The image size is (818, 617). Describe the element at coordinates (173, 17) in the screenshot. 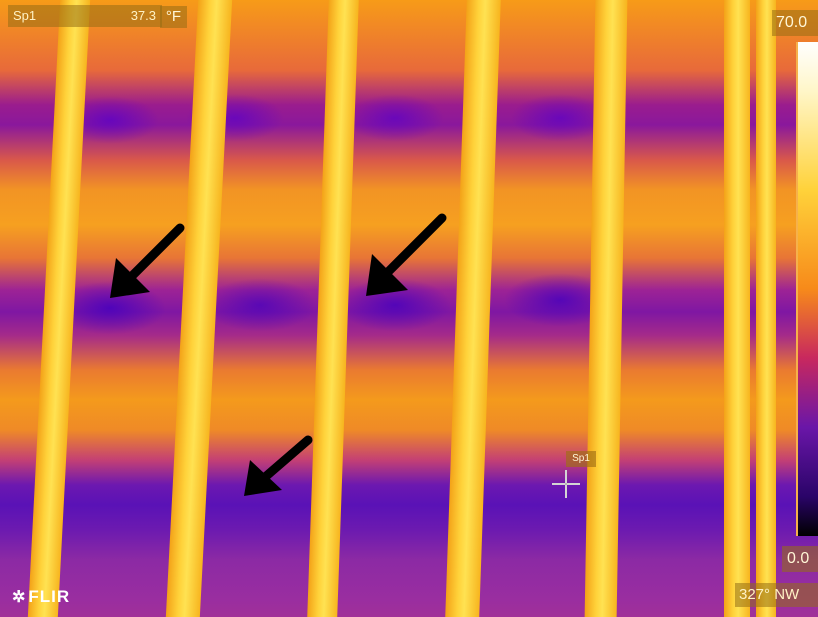

I see `temperature-unit: °F` at that location.